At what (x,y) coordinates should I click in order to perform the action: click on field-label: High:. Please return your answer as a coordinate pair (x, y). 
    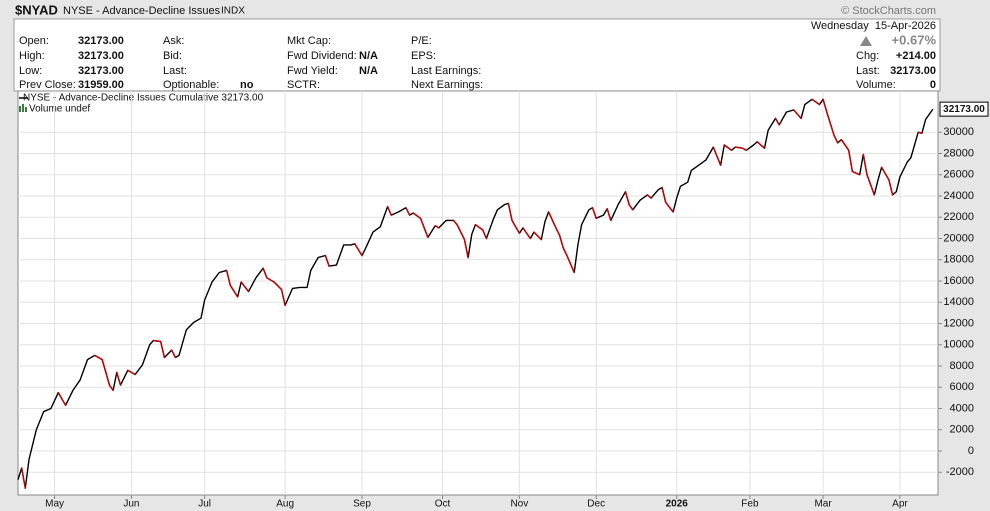
    Looking at the image, I should click on (32, 56).